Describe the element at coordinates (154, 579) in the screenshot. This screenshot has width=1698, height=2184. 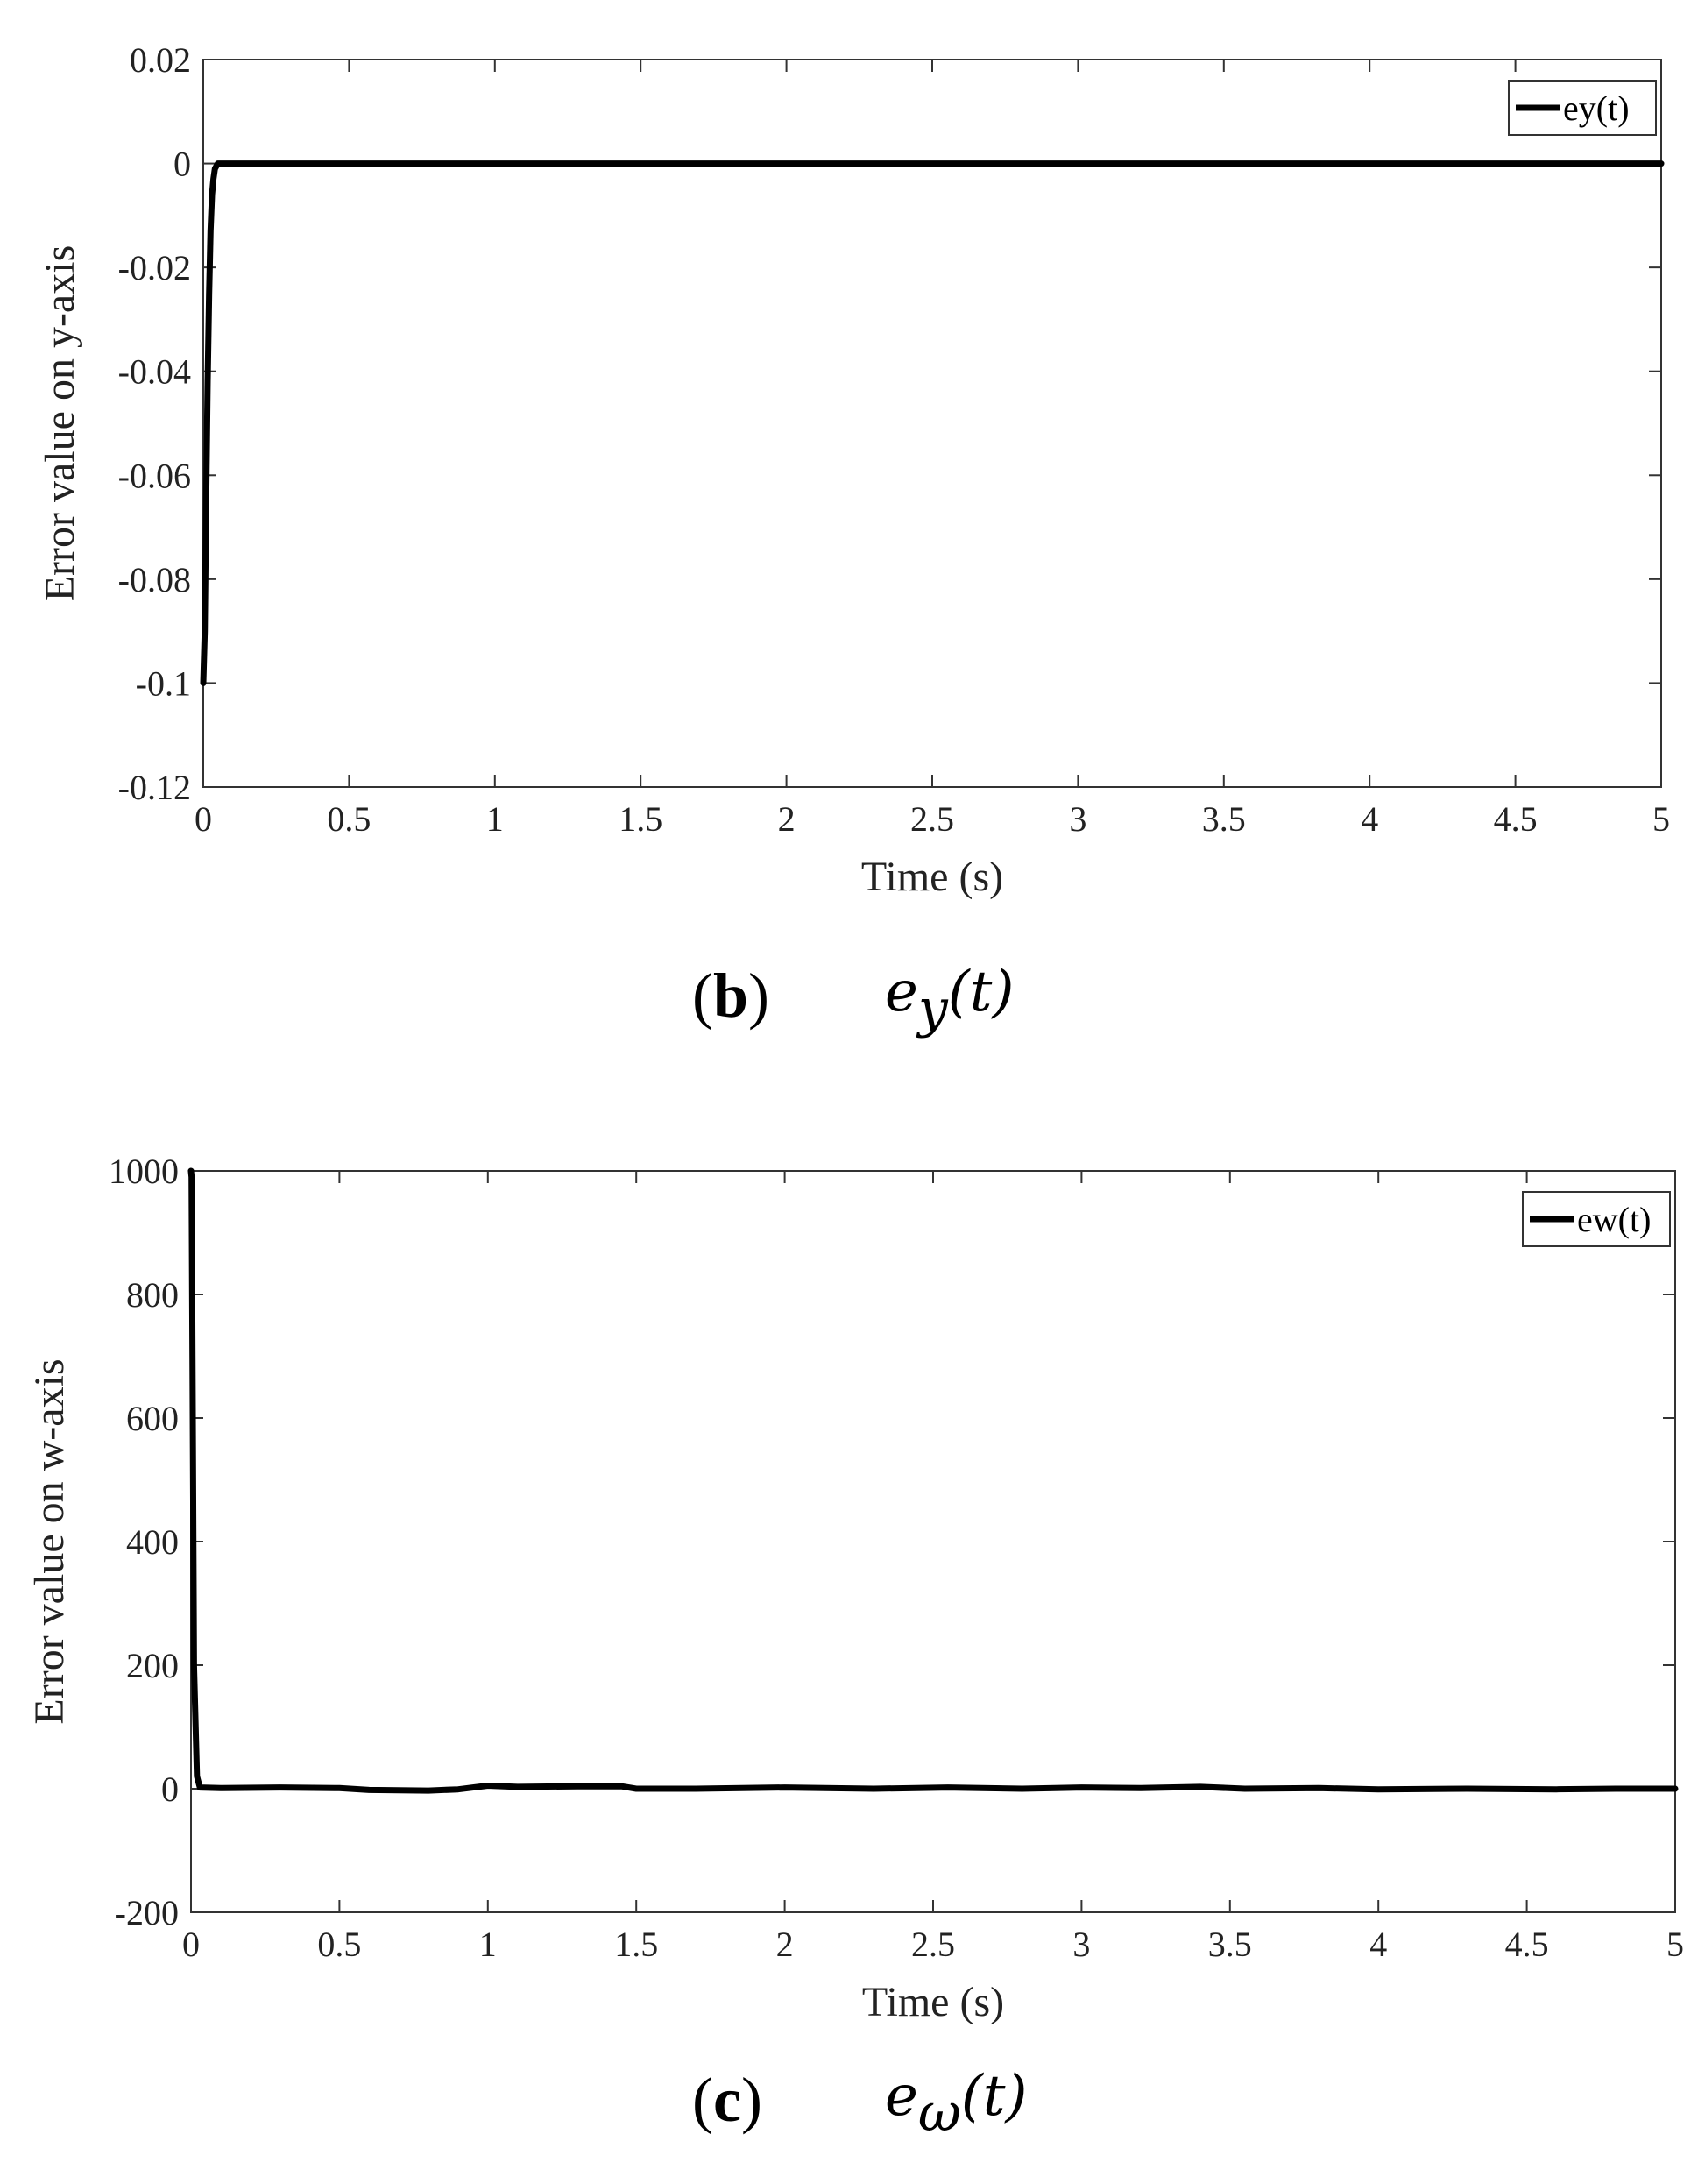
I see `y-tick-label: -0.08` at that location.